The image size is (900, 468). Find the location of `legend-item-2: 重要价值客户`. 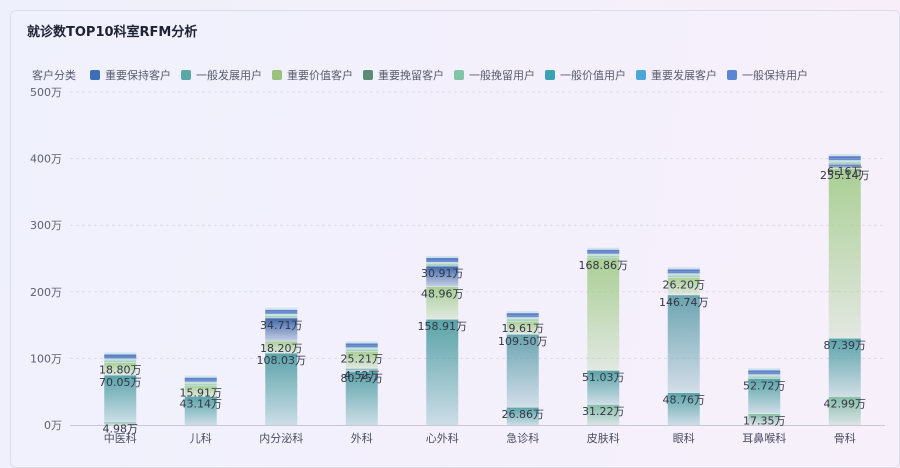

legend-item-2: 重要价值客户 is located at coordinates (312, 75).